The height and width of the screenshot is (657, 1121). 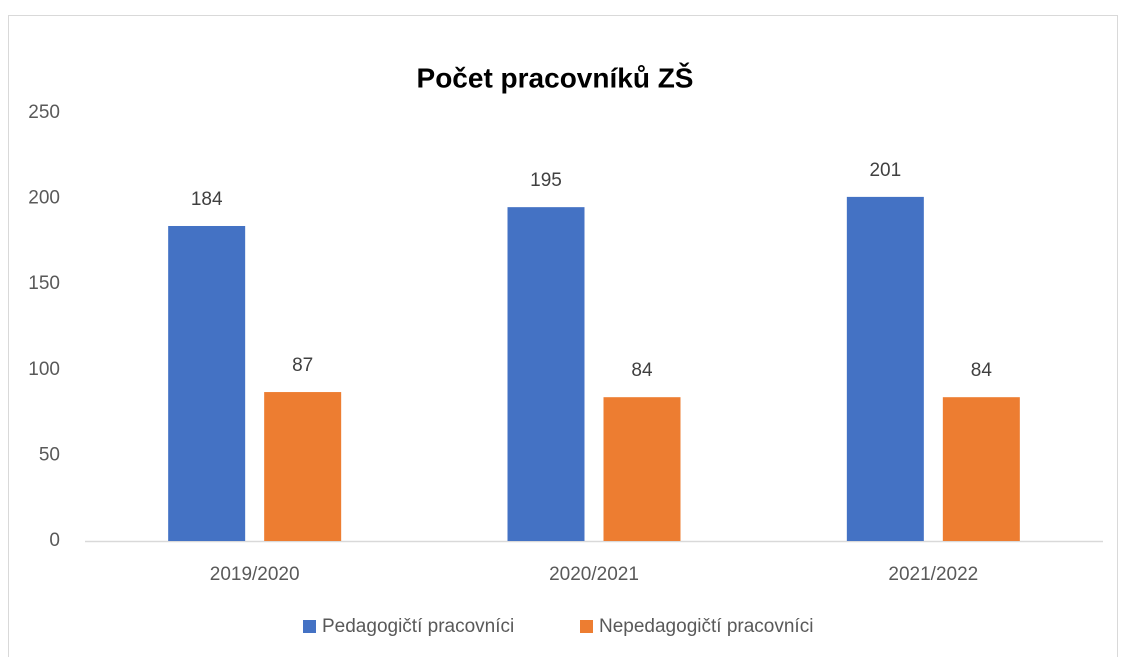 What do you see at coordinates (706, 626) in the screenshot?
I see `legend-label: Nepedagogičtí pracovníci` at bounding box center [706, 626].